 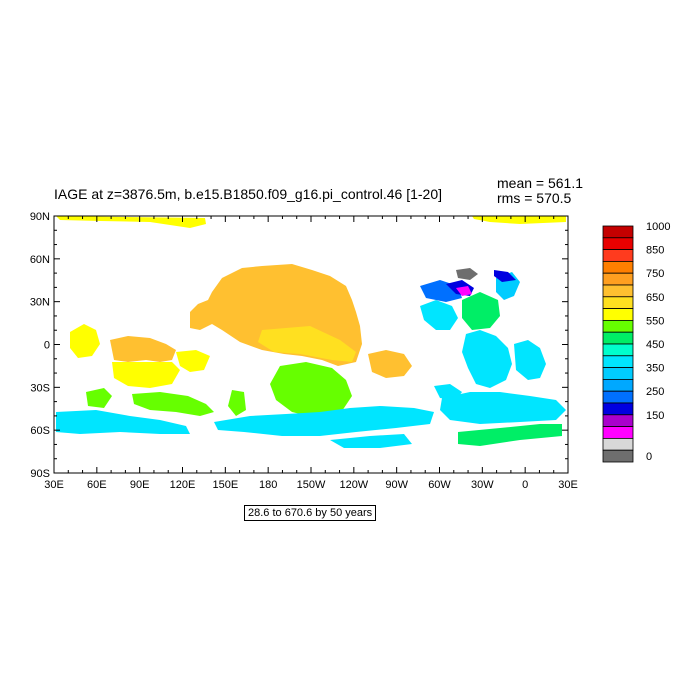 What do you see at coordinates (655, 345) in the screenshot?
I see `colorbar-label: 450` at bounding box center [655, 345].